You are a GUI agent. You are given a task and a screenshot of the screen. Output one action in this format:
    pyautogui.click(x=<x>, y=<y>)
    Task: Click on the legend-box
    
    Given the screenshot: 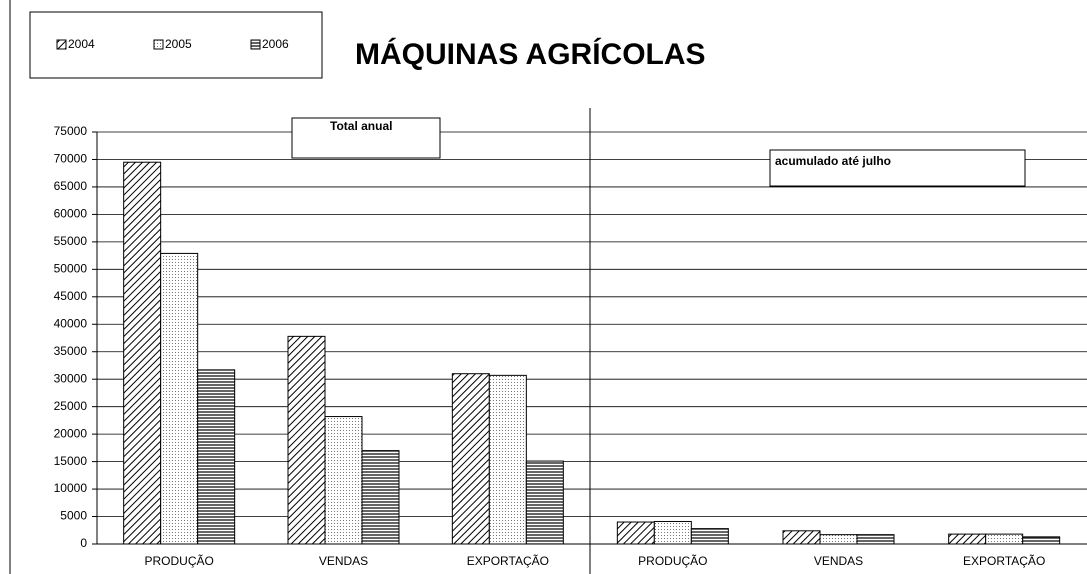 What is the action you would take?
    pyautogui.click(x=176, y=45)
    